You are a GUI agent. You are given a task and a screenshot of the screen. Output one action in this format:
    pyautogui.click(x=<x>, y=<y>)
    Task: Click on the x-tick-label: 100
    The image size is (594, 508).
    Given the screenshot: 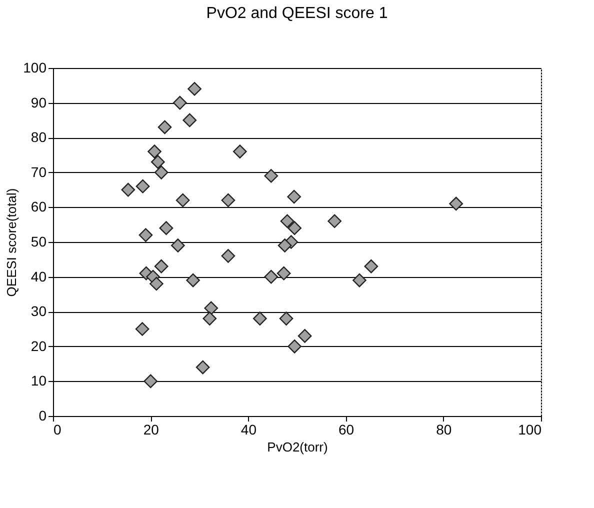 What is the action you would take?
    pyautogui.click(x=530, y=430)
    